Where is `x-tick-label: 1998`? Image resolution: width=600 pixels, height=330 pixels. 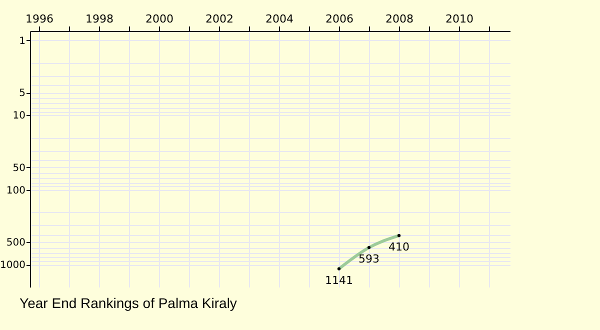
x-tick-label: 1998 is located at coordinates (100, 19).